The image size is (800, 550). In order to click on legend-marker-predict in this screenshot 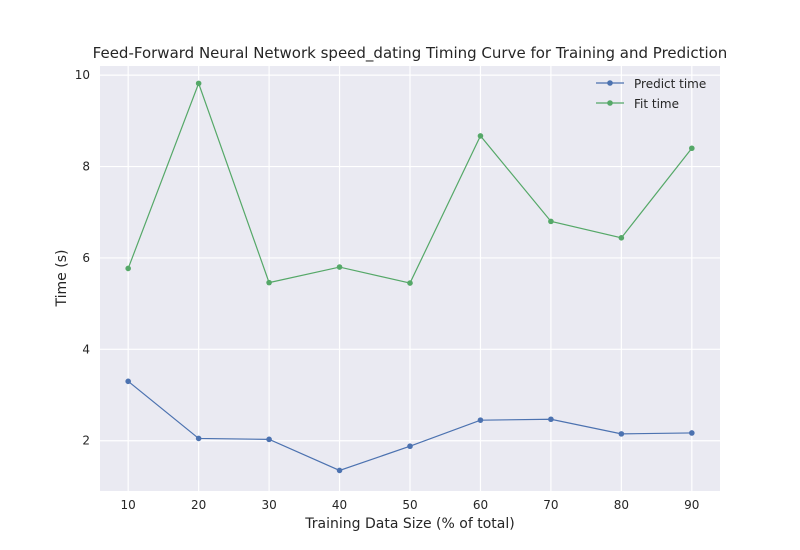, I will do `click(610, 83)`.